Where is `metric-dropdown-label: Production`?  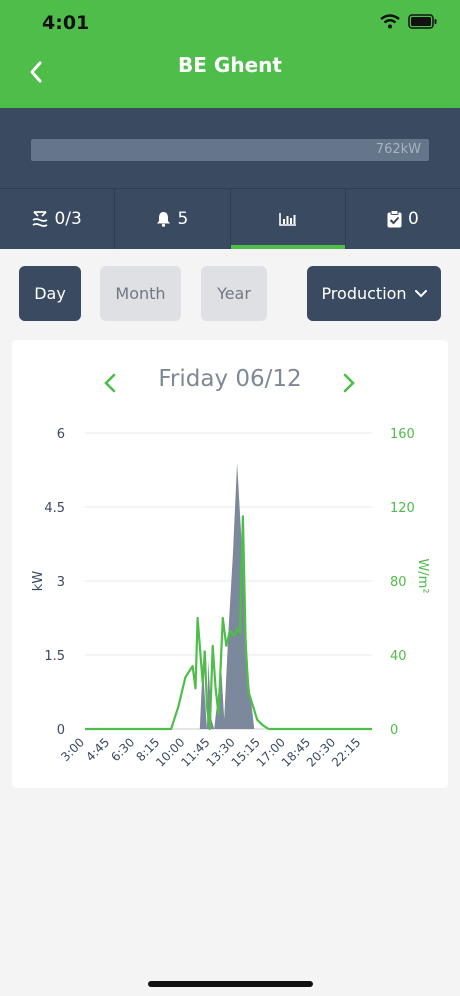 metric-dropdown-label: Production is located at coordinates (364, 293).